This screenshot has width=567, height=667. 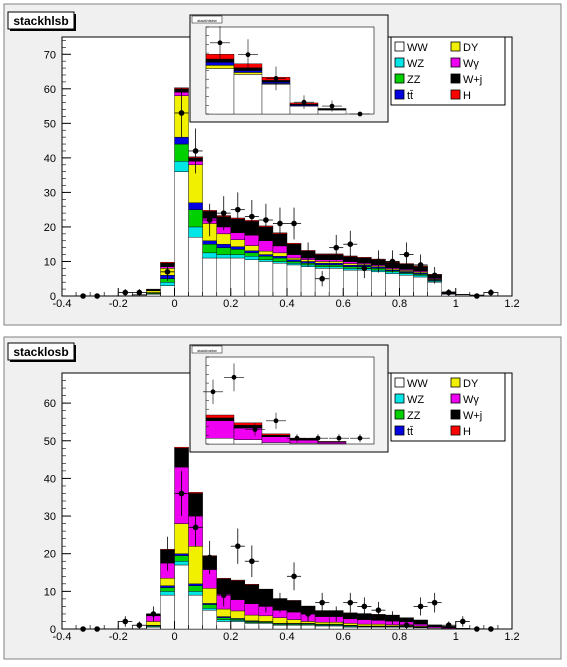 I want to click on y-tick-label: 30, so click(x=50, y=193).